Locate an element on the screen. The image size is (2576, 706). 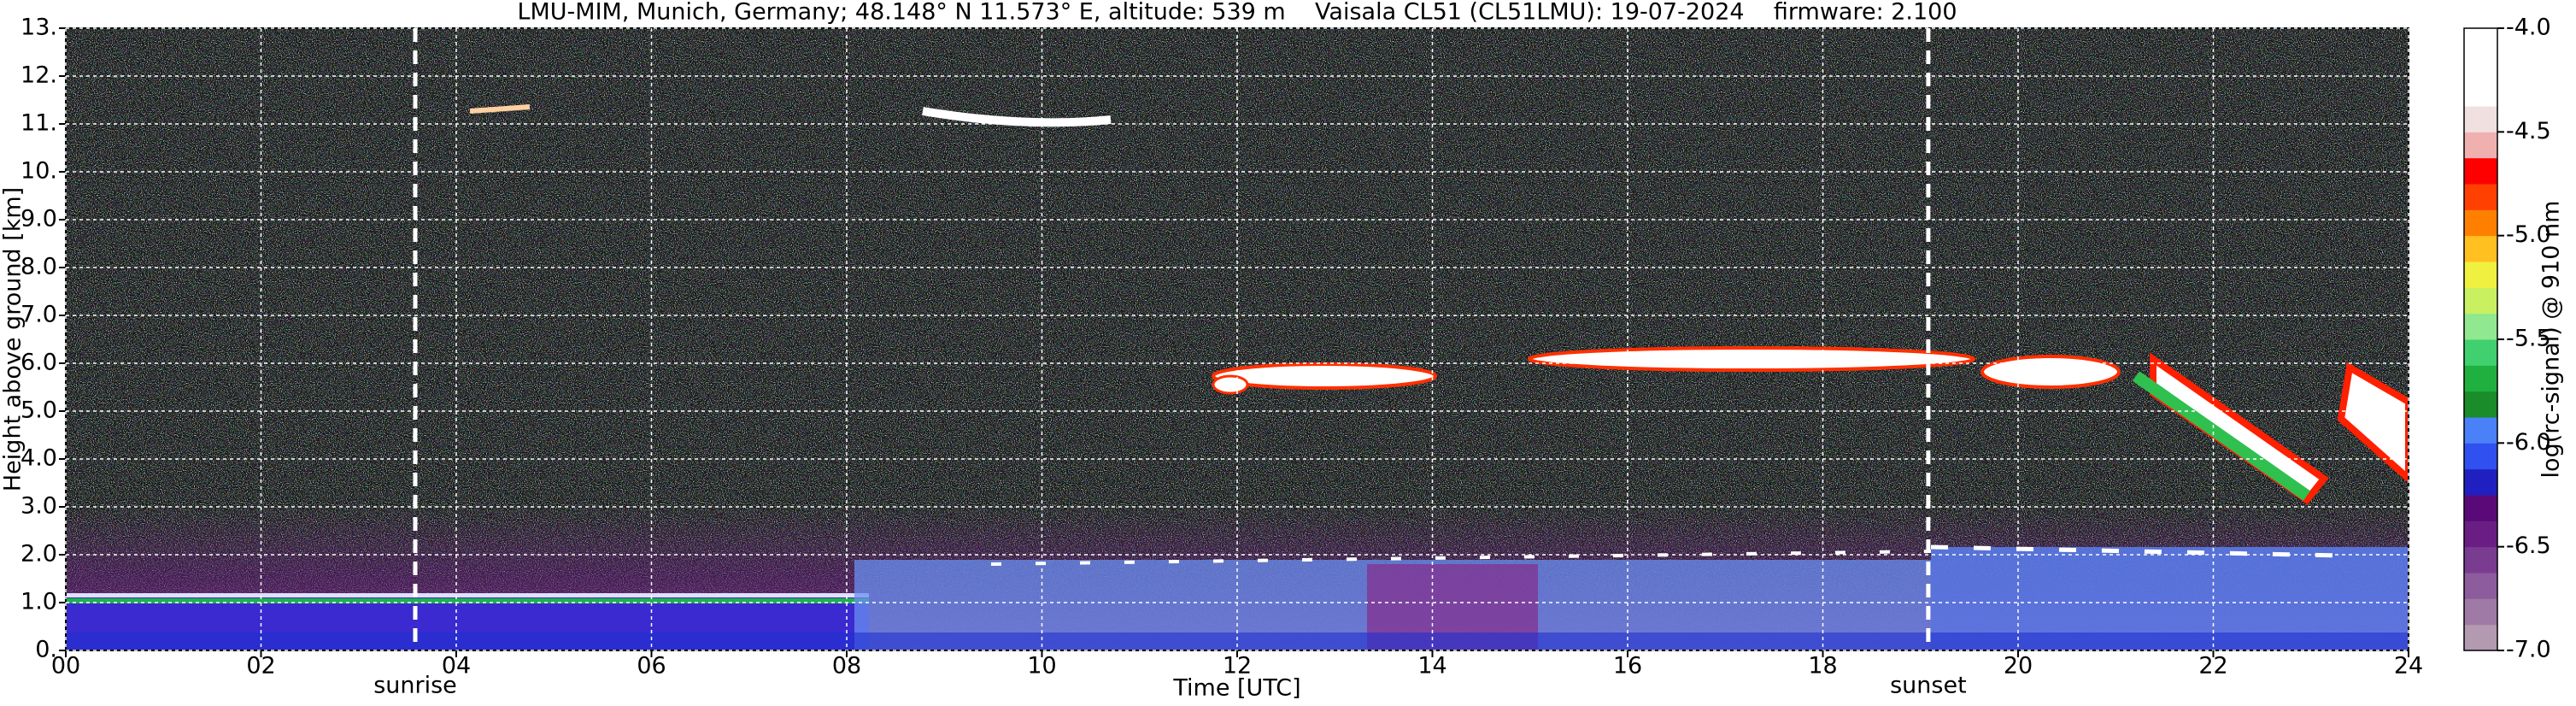
x-tick-label: 14 is located at coordinates (1431, 666).